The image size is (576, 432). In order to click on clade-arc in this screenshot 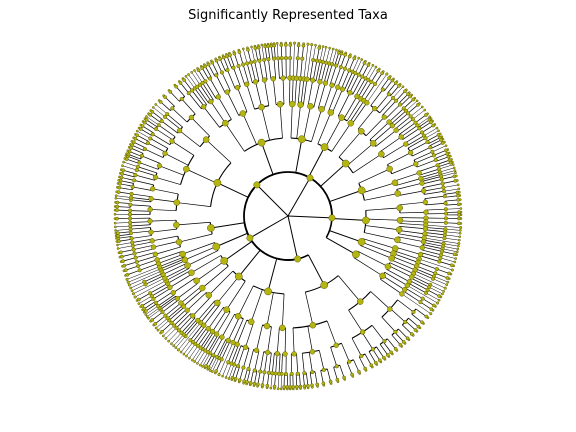, I will do `click(283, 178)`.